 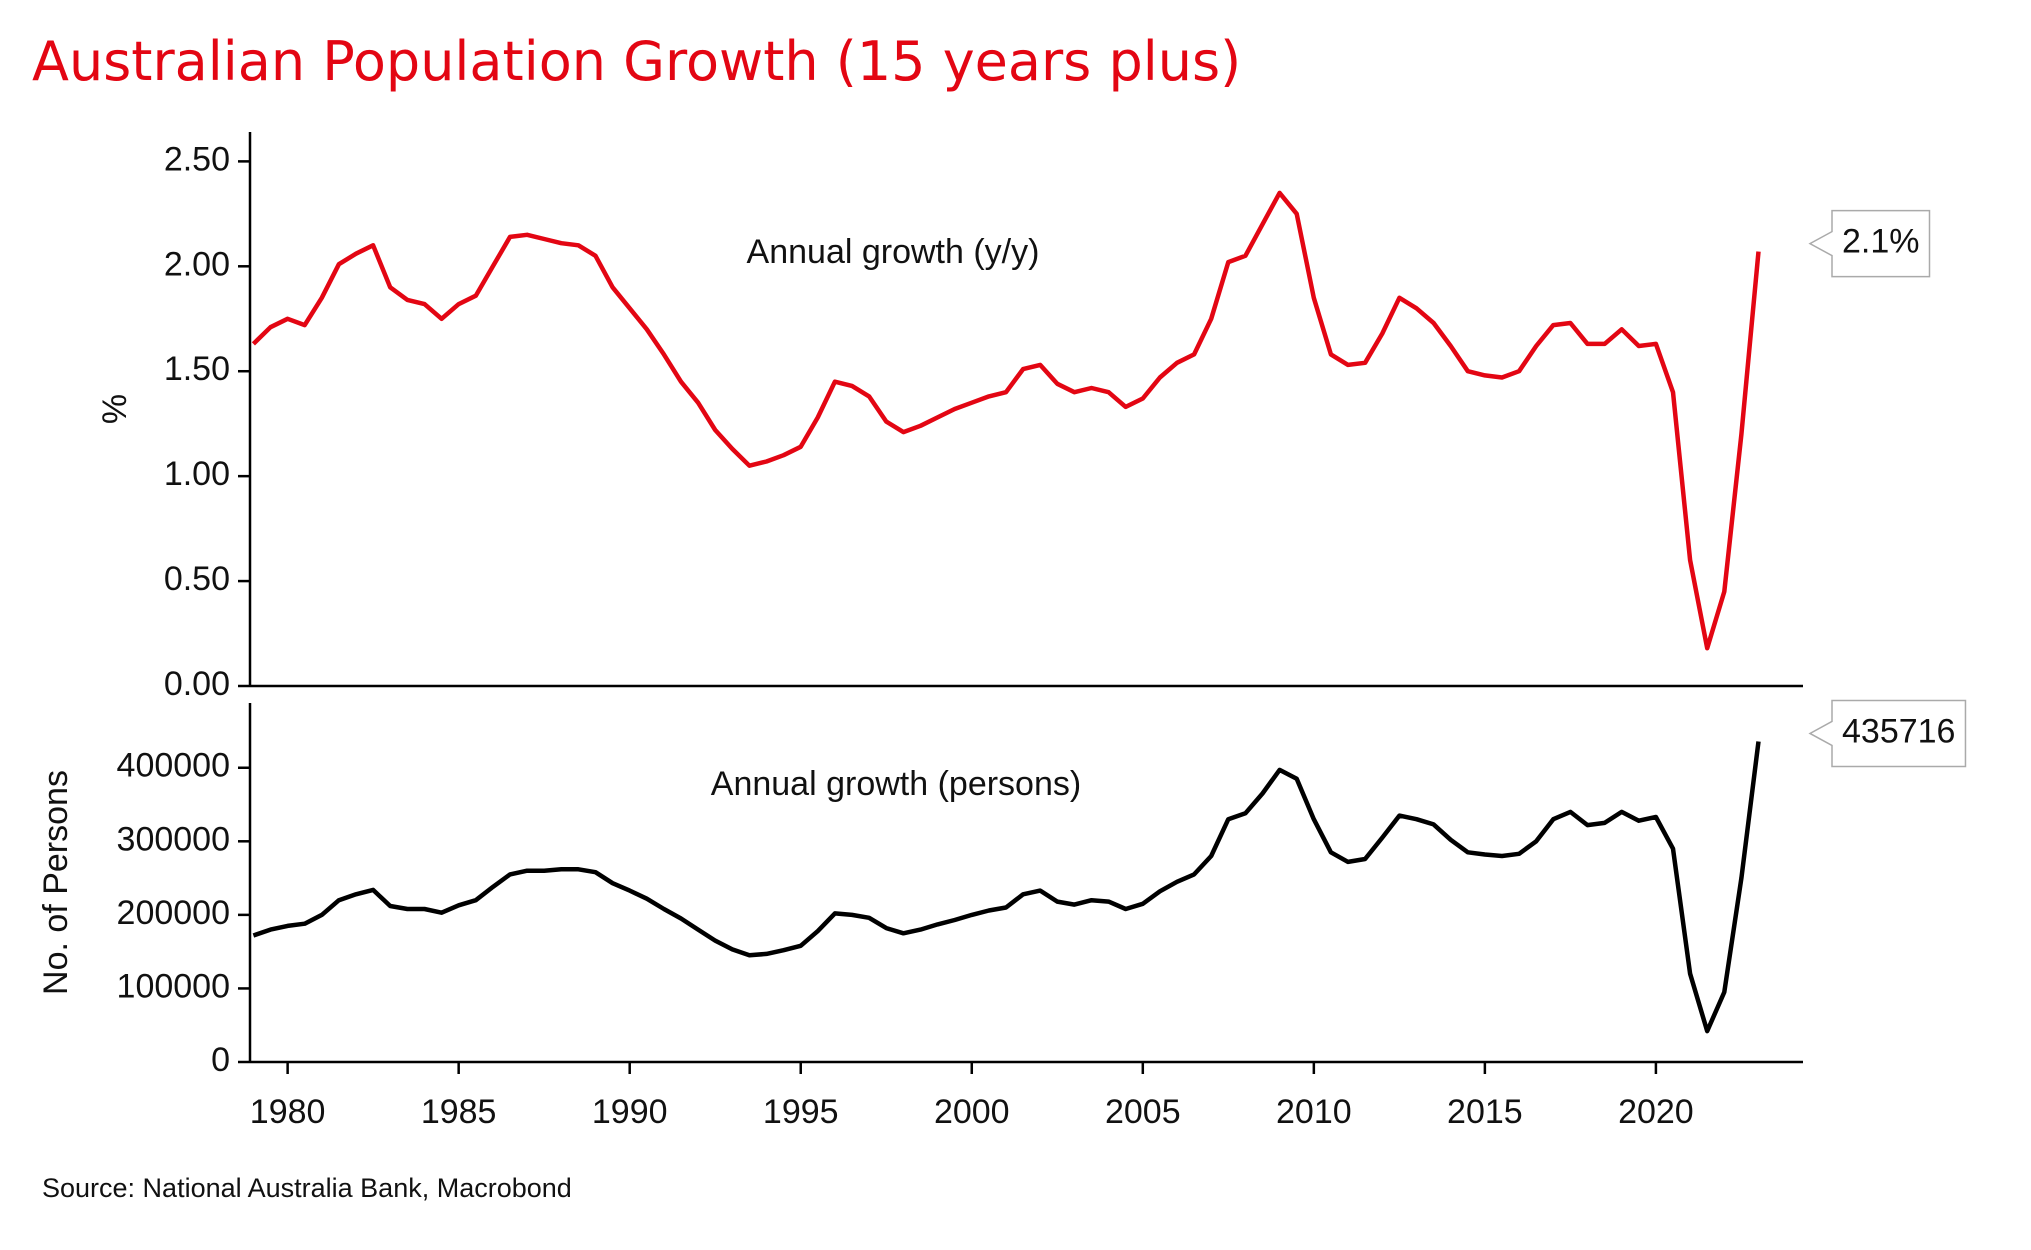 I want to click on y-tick-label: 1.00, so click(x=197, y=474).